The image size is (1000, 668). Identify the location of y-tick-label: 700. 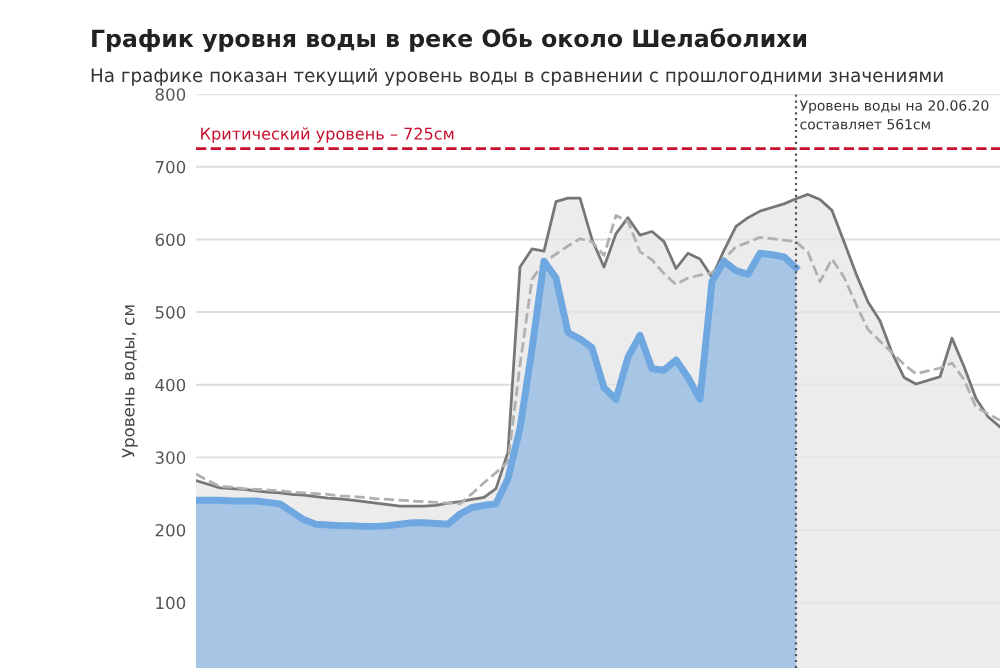
(170, 167).